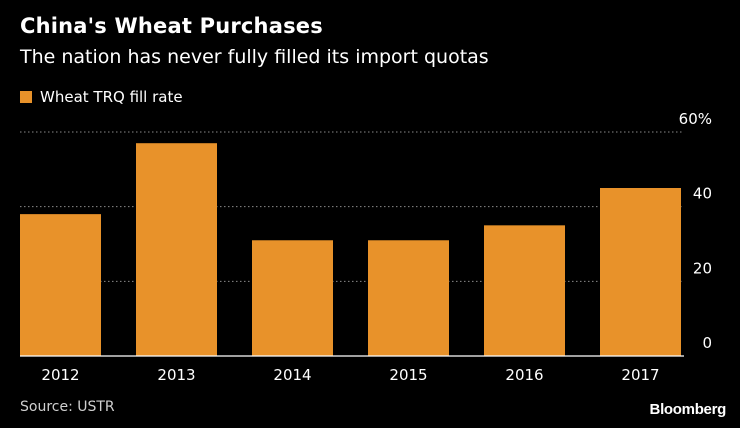 Image resolution: width=740 pixels, height=428 pixels. I want to click on bar-2013, so click(176, 249).